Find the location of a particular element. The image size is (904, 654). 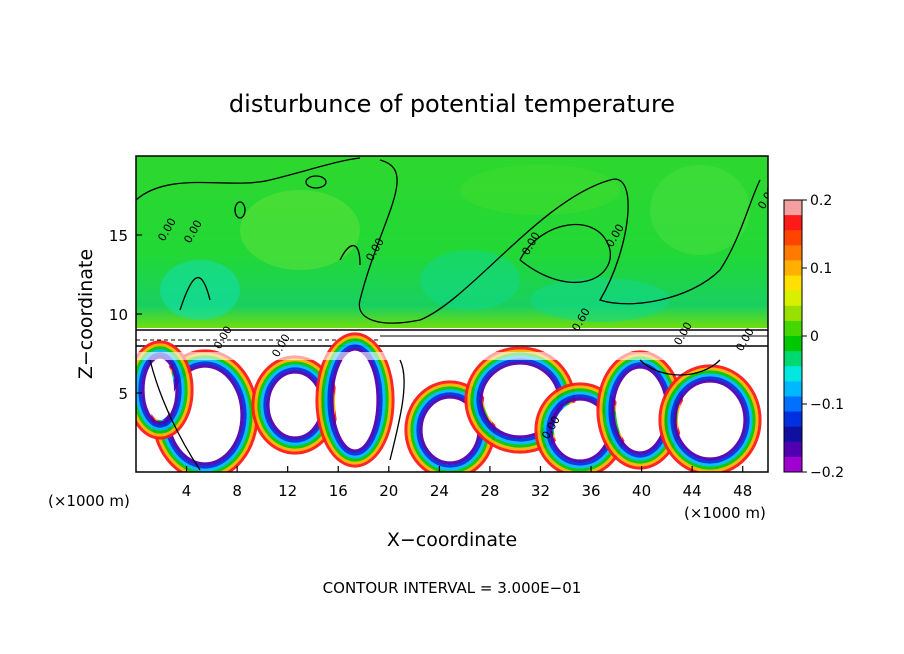

colorbar-tick-label: 0 is located at coordinates (814, 337).